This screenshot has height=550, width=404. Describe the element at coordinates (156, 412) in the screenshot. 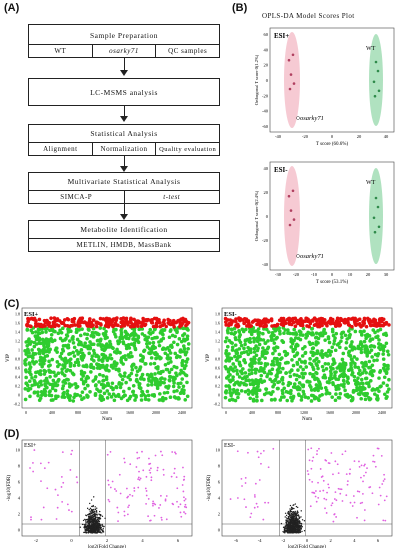

I see `x-tick-label: 2000` at that location.